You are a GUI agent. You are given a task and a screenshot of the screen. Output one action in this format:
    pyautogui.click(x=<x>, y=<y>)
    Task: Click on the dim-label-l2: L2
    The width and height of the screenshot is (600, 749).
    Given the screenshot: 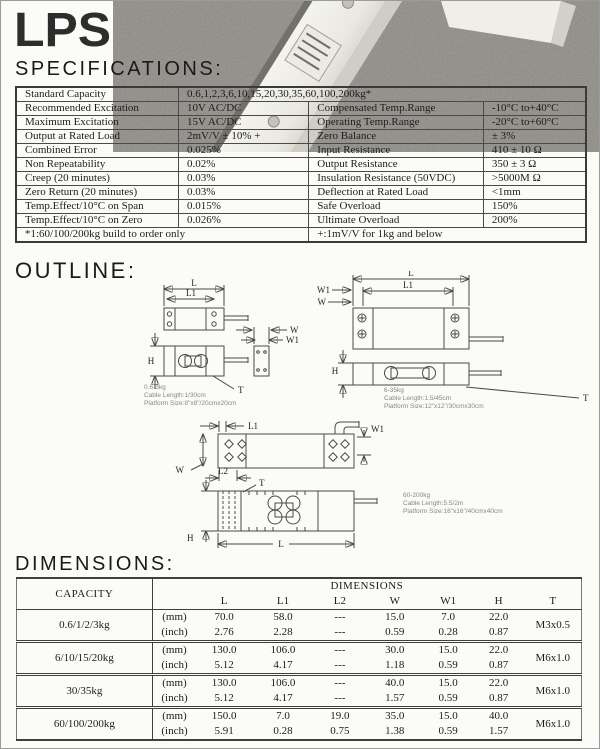 What is the action you would take?
    pyautogui.click(x=223, y=471)
    